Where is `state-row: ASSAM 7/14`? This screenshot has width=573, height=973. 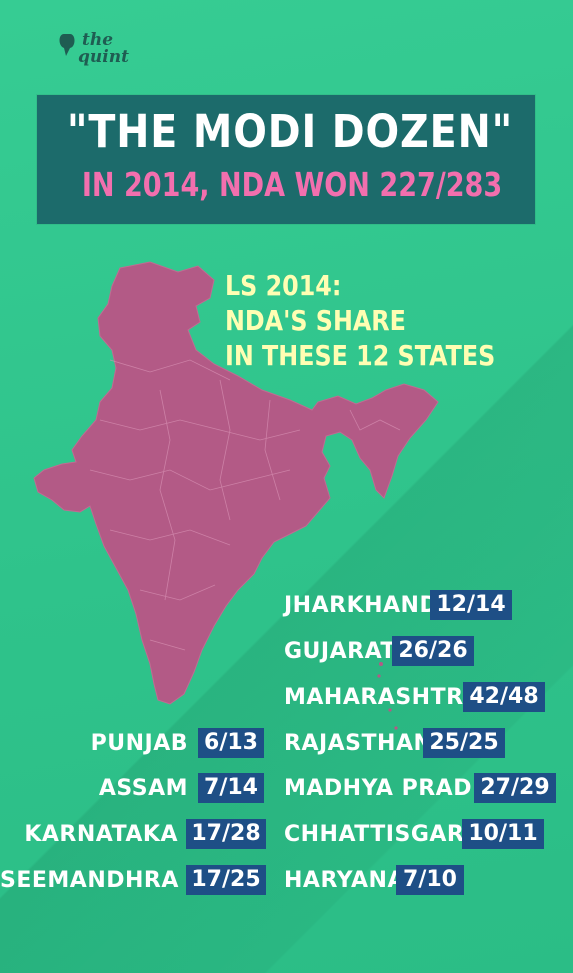
state-row: ASSAM 7/14 is located at coordinates (286, 789).